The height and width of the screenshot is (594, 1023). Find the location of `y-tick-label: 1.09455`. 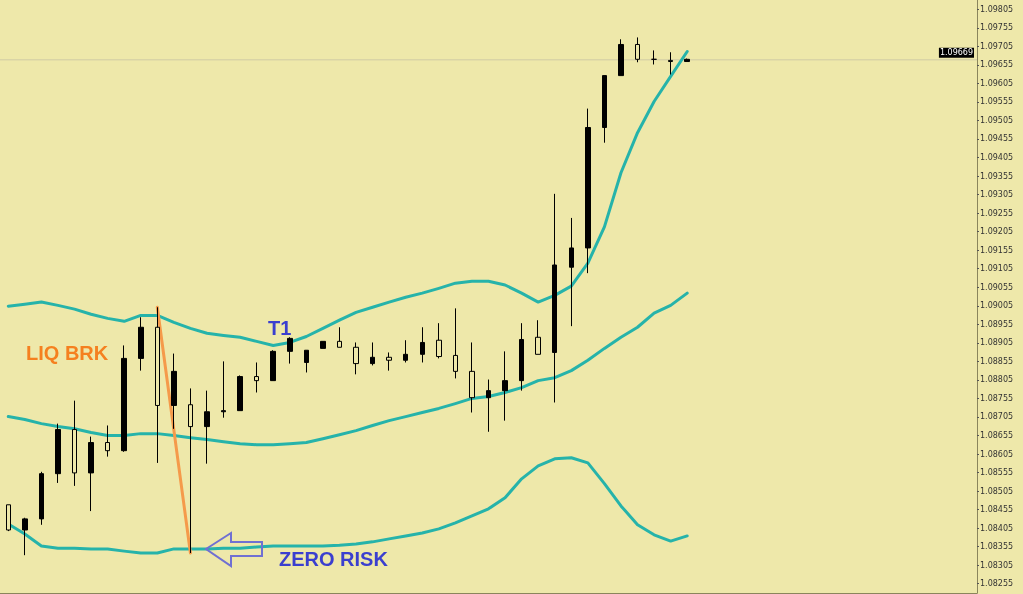

y-tick-label: 1.09455 is located at coordinates (997, 139).